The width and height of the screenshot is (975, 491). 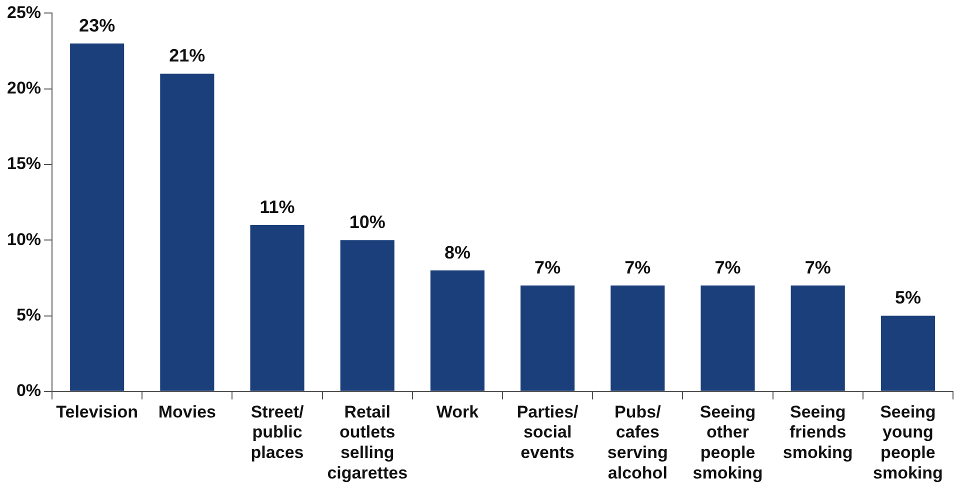 I want to click on y-tick-label: 15%, so click(x=24, y=164).